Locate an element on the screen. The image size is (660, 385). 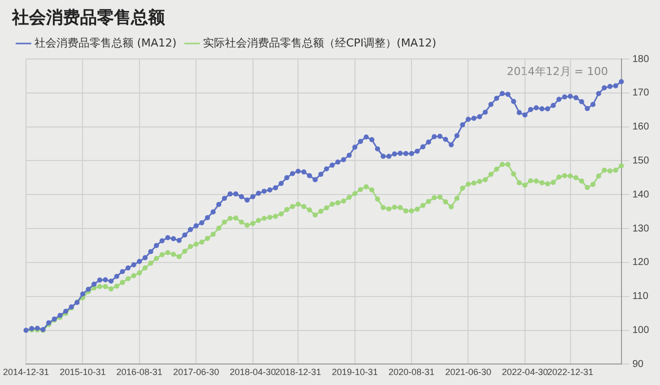
x-tick-label: 2020-08-31 is located at coordinates (411, 372).